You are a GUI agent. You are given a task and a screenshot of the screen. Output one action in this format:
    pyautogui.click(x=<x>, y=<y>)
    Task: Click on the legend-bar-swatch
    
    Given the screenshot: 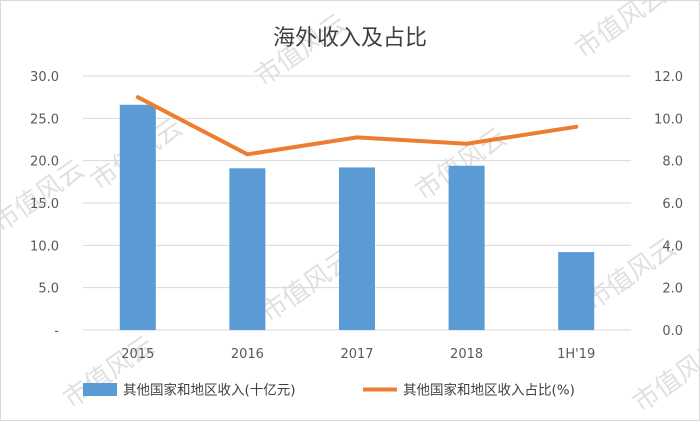 What is the action you would take?
    pyautogui.click(x=100, y=389)
    